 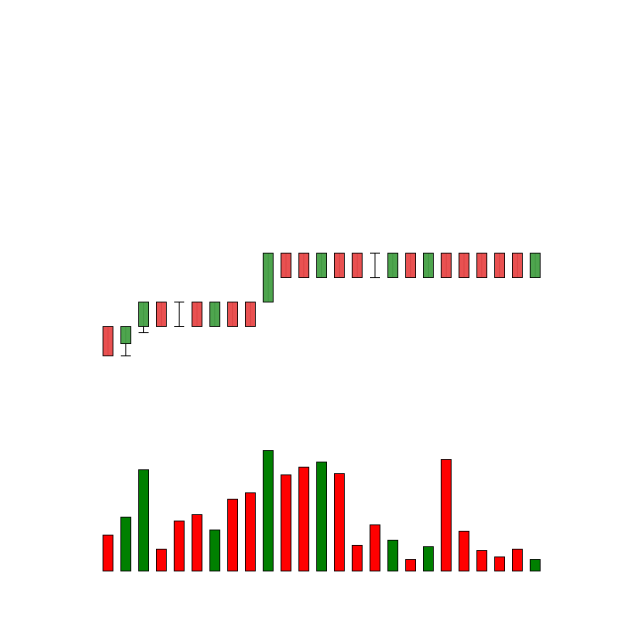 I want to click on candlesticks-layer, so click(x=321, y=304).